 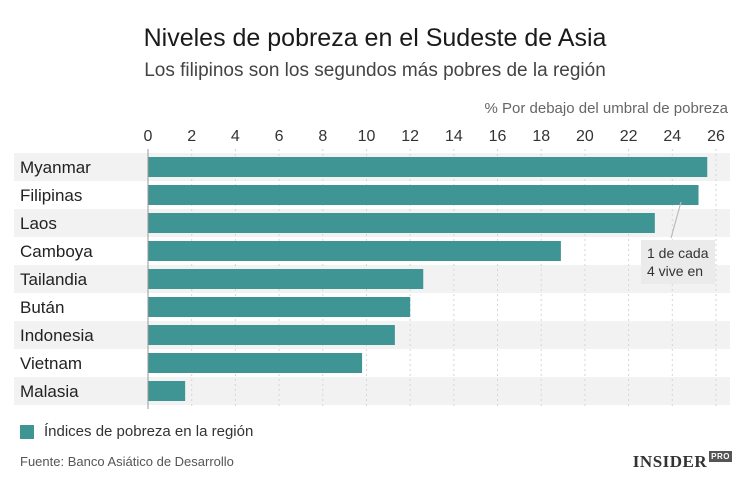 I want to click on x-tick-label: 0, so click(x=148, y=136).